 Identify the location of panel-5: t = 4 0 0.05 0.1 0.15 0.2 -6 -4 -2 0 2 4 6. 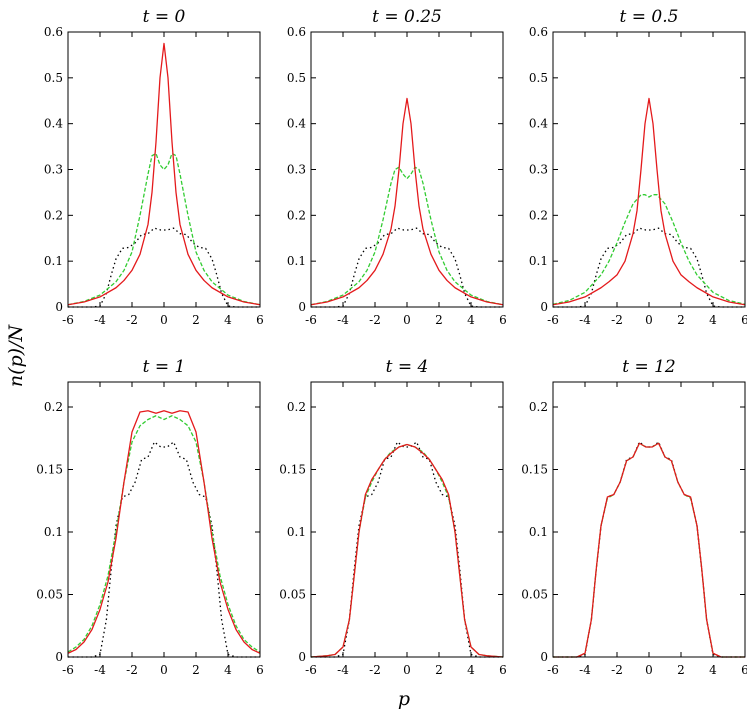
(393, 517).